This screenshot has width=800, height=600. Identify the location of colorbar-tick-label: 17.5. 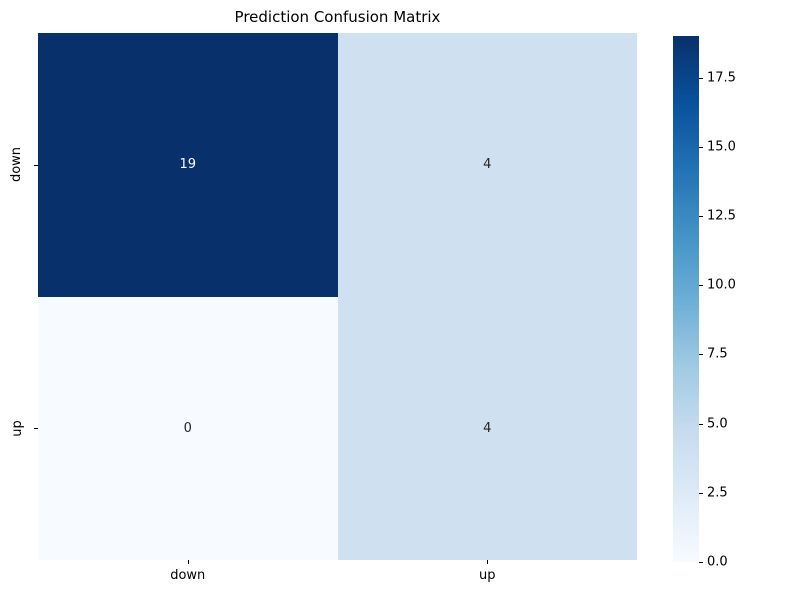
(721, 78).